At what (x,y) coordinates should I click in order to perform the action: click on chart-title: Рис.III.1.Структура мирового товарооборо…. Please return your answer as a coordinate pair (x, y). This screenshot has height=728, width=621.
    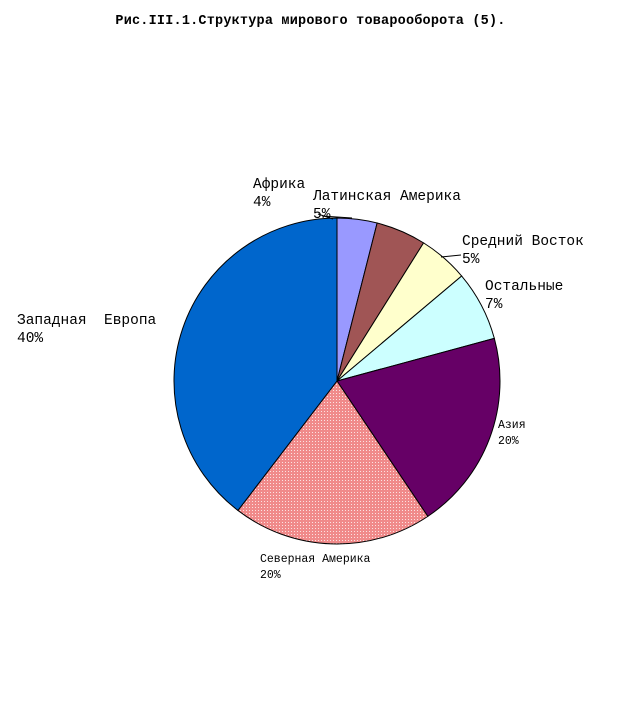
    Looking at the image, I should click on (310, 21).